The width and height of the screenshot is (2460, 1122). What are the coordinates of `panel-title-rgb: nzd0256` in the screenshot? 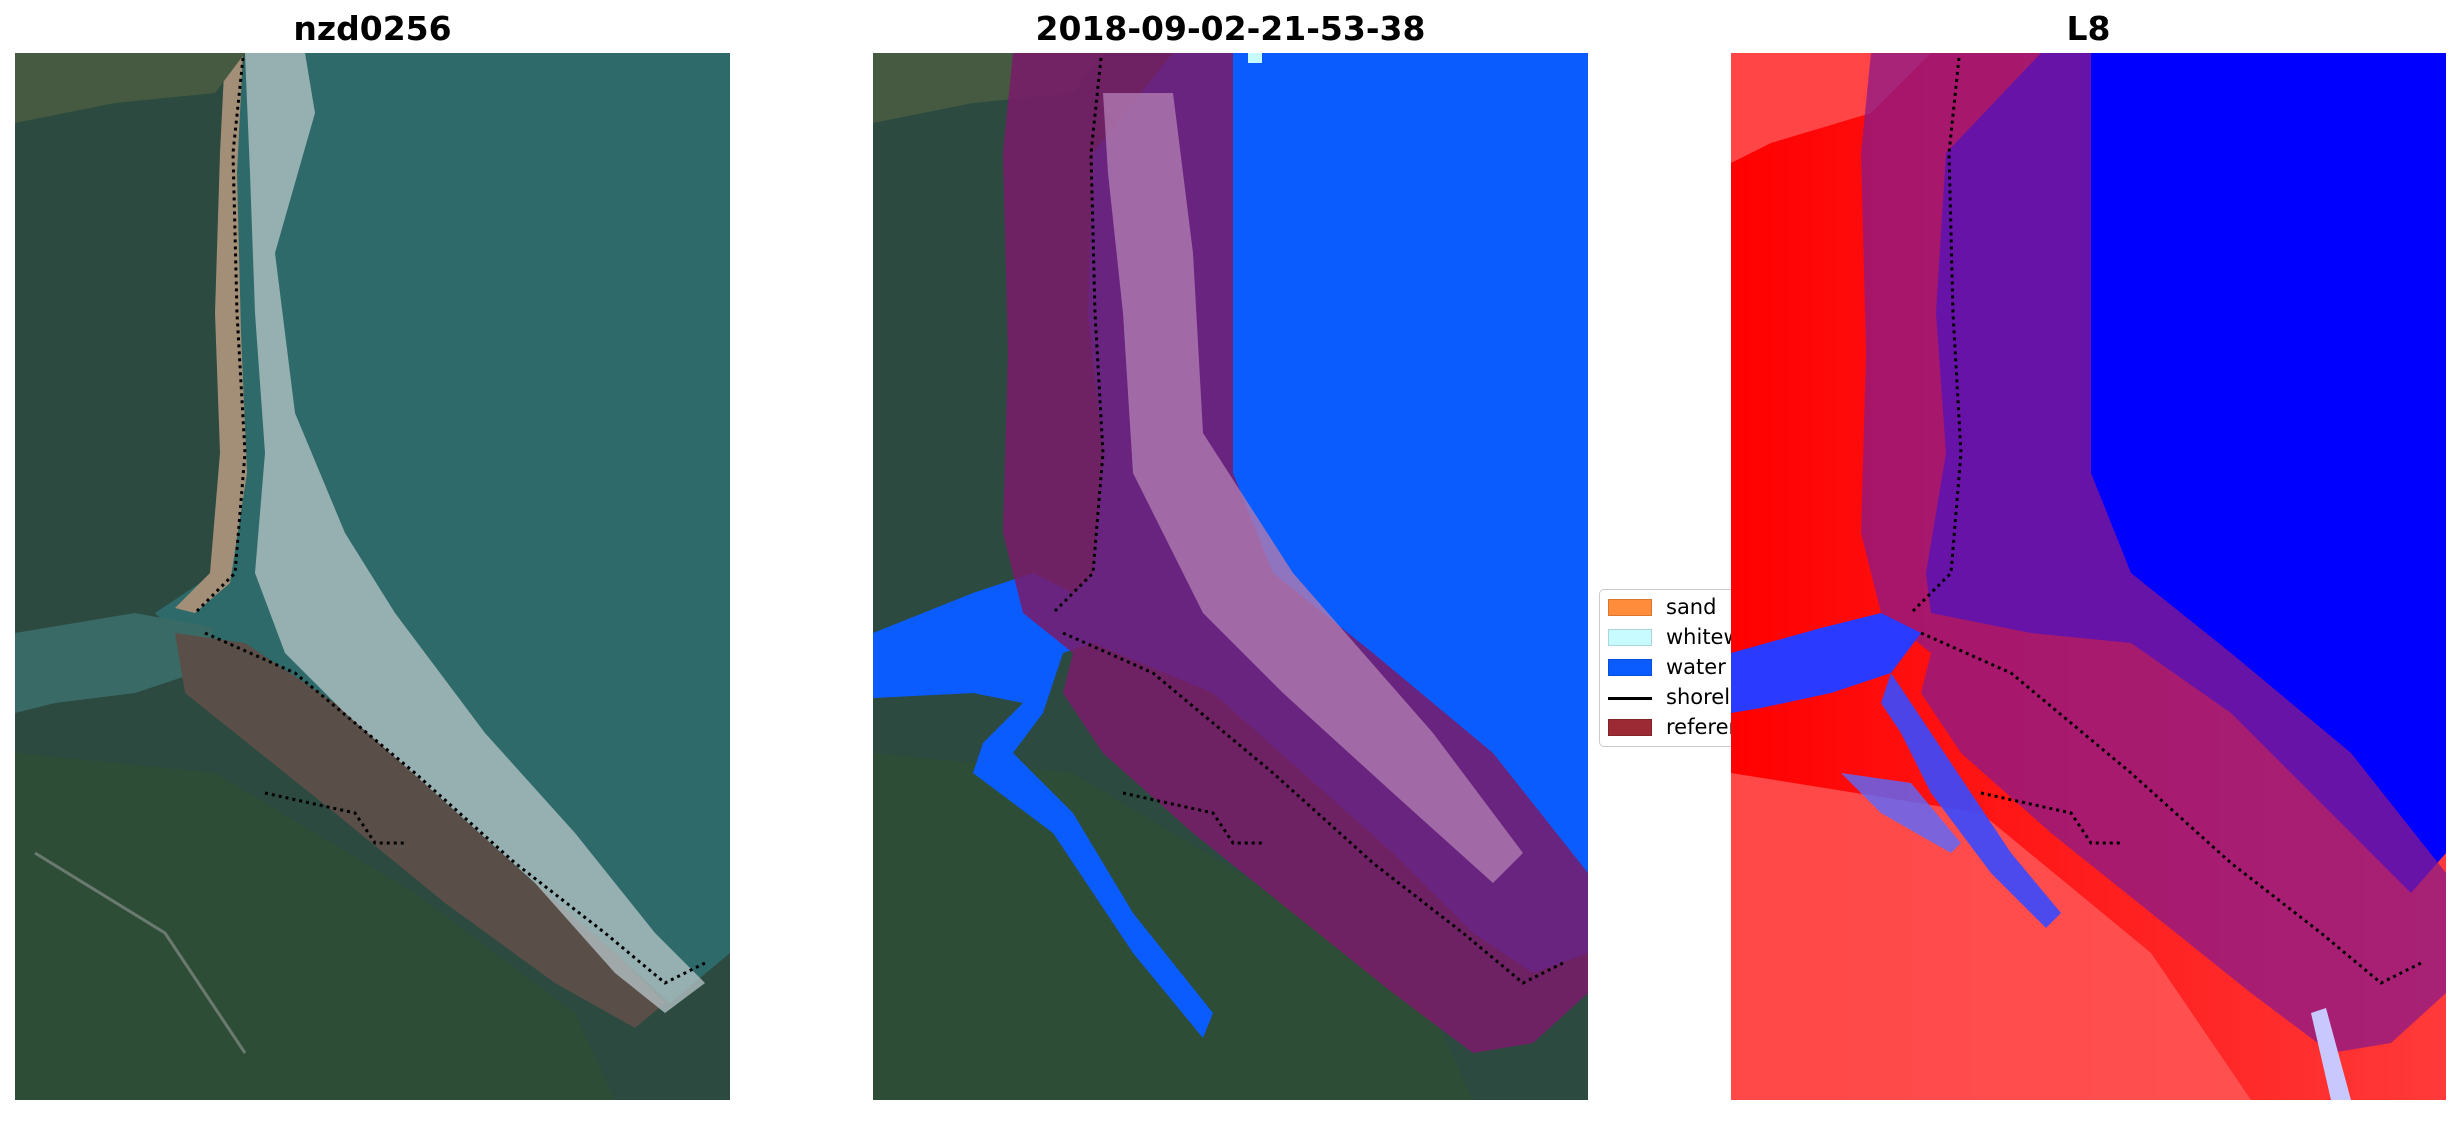 It's located at (372, 28).